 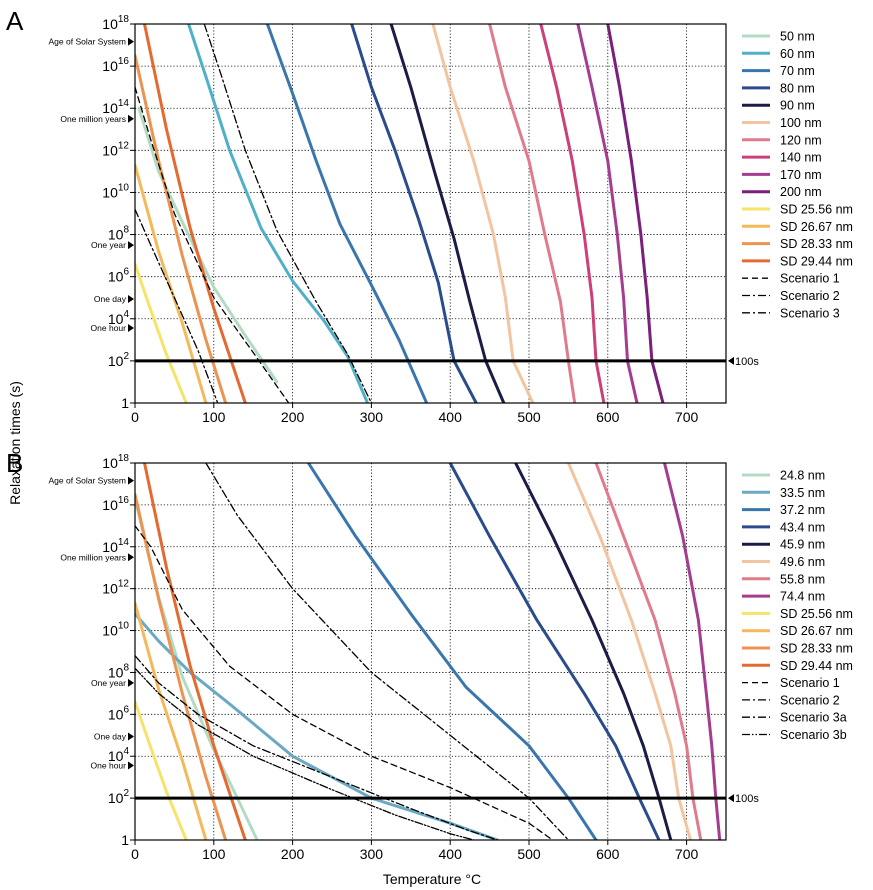 I want to click on panel-b-x-tick-label: 400, so click(x=451, y=854).